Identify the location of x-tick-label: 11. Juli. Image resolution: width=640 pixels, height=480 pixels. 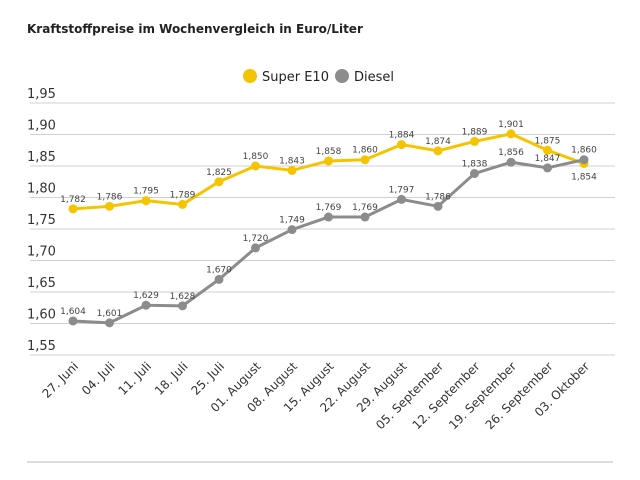
(134, 378).